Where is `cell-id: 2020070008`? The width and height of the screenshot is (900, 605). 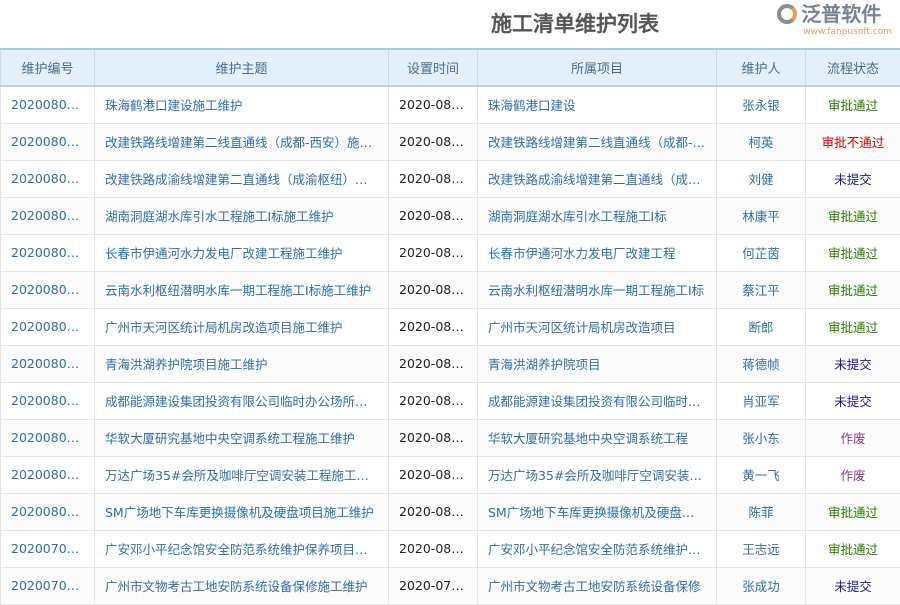 cell-id: 2020070008 is located at coordinates (48, 548).